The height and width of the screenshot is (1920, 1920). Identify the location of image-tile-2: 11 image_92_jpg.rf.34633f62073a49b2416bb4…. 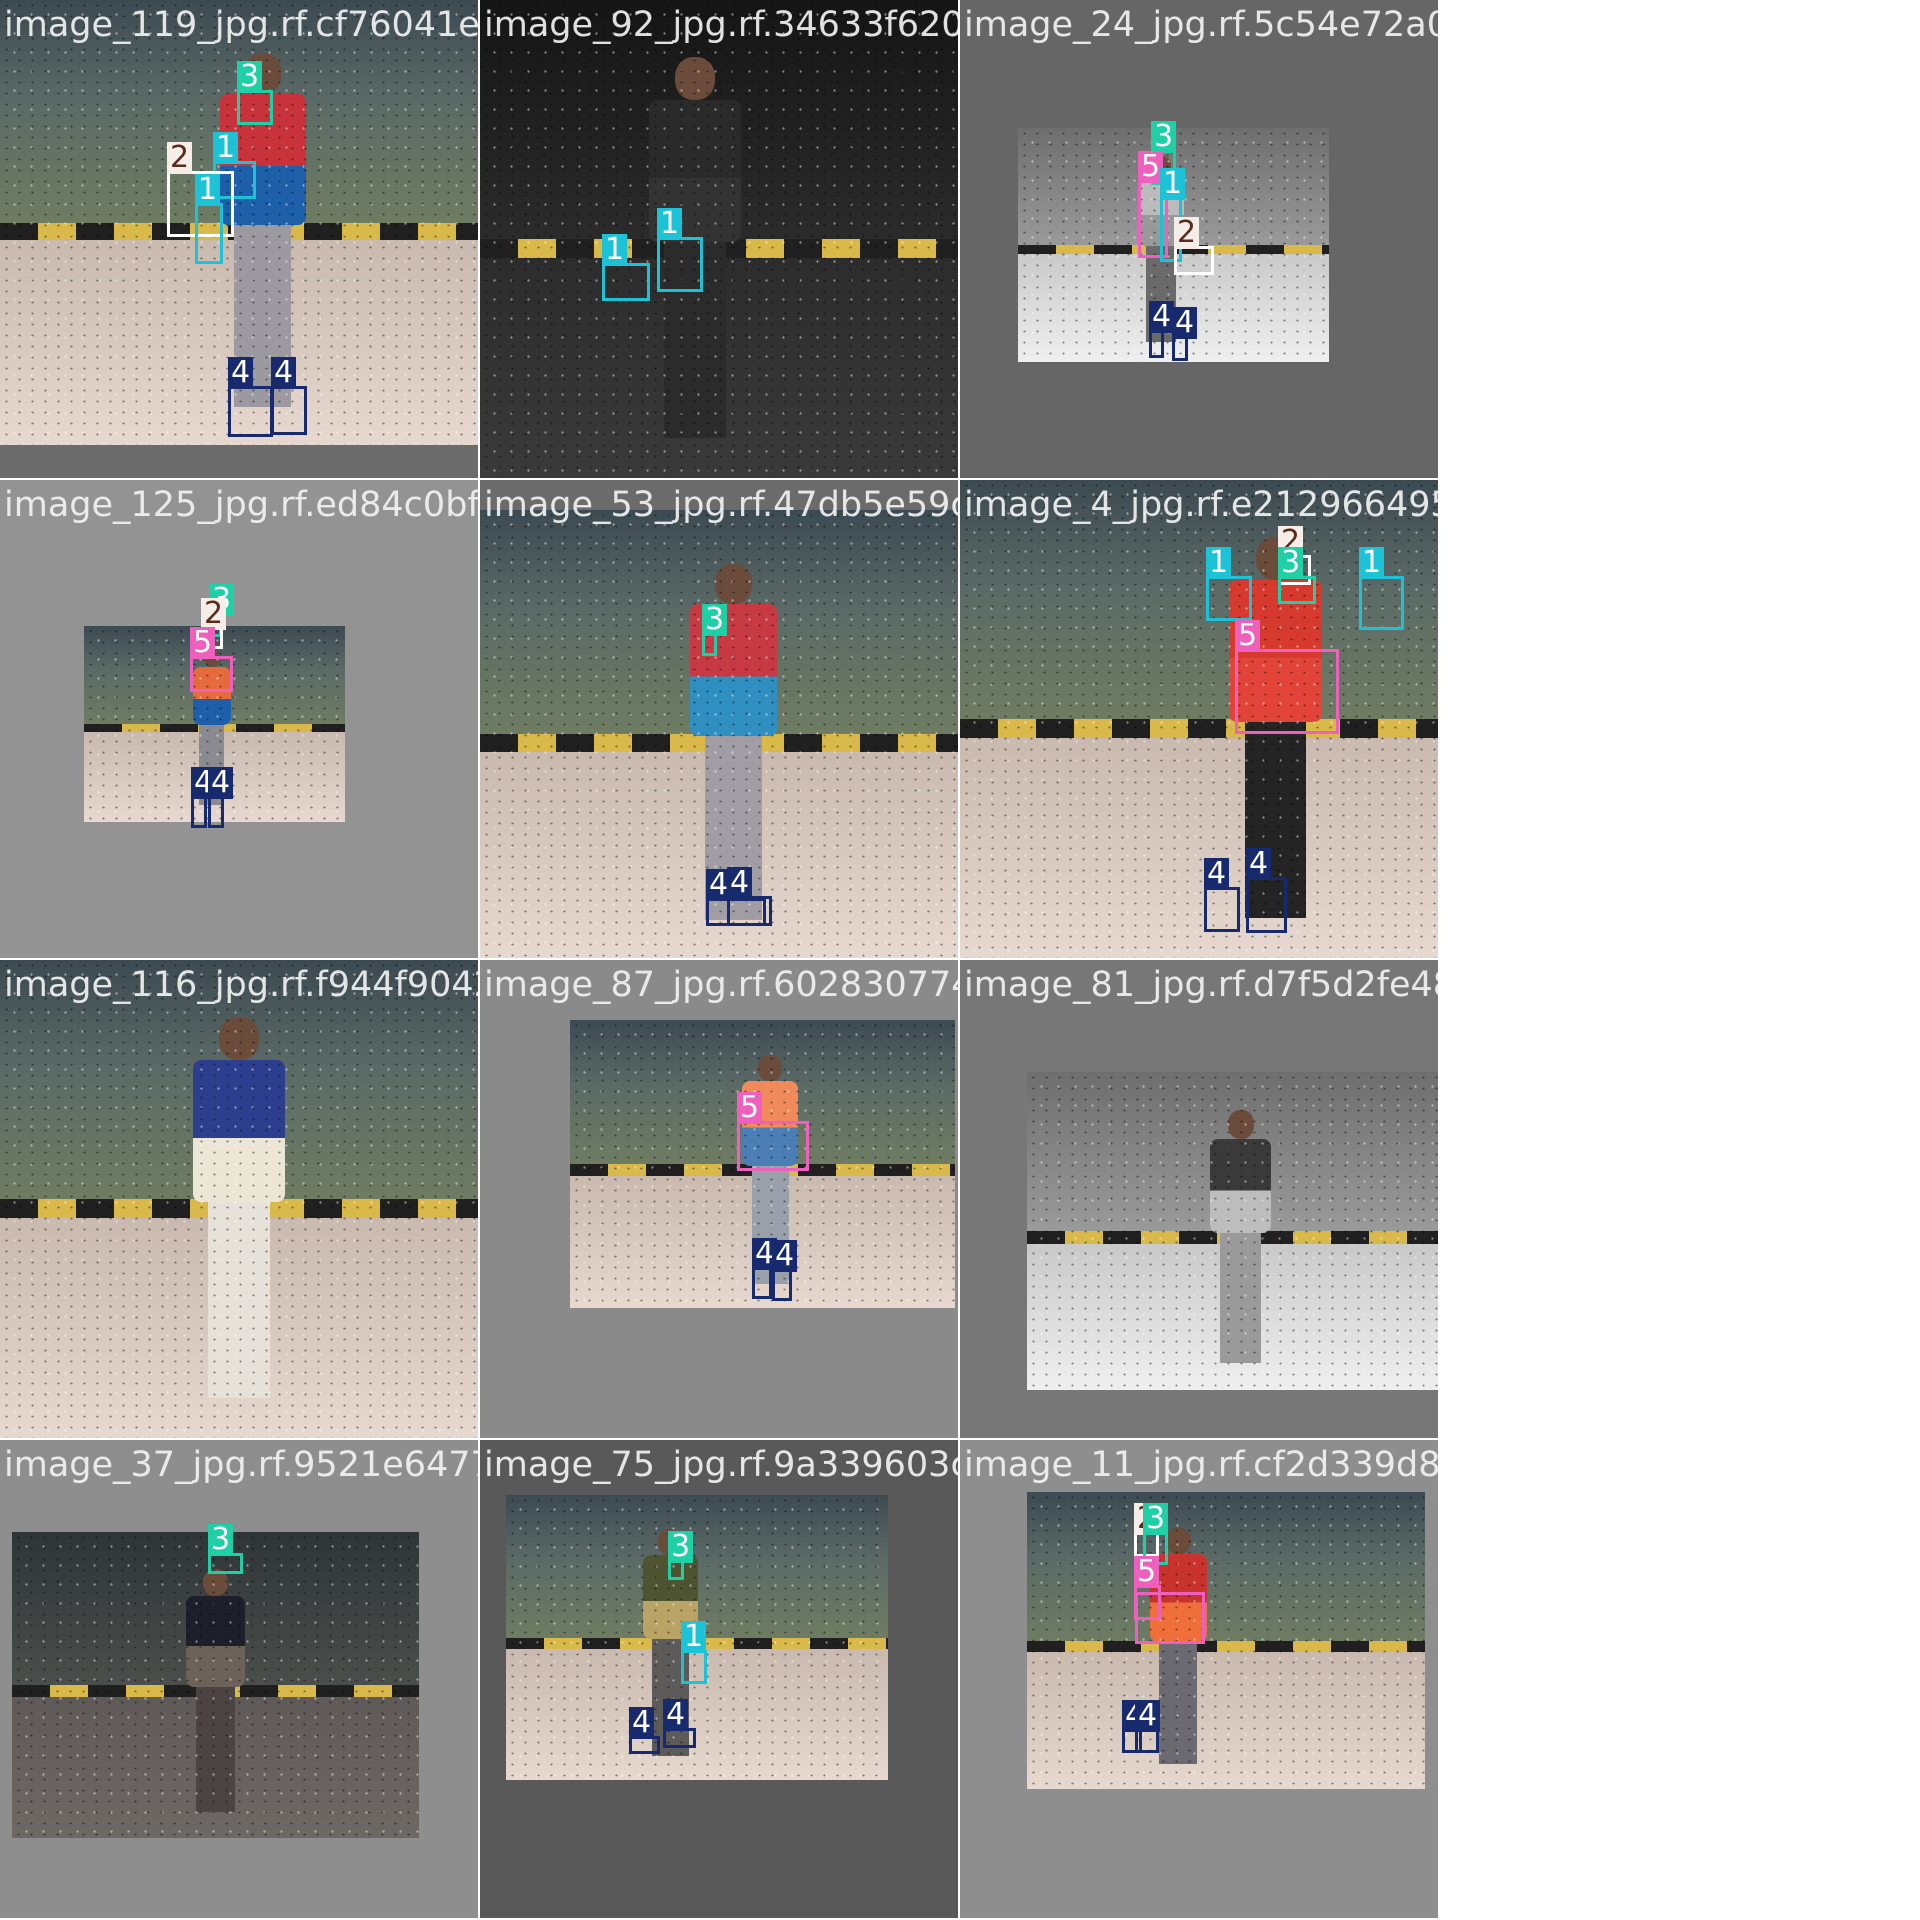
(719, 239).